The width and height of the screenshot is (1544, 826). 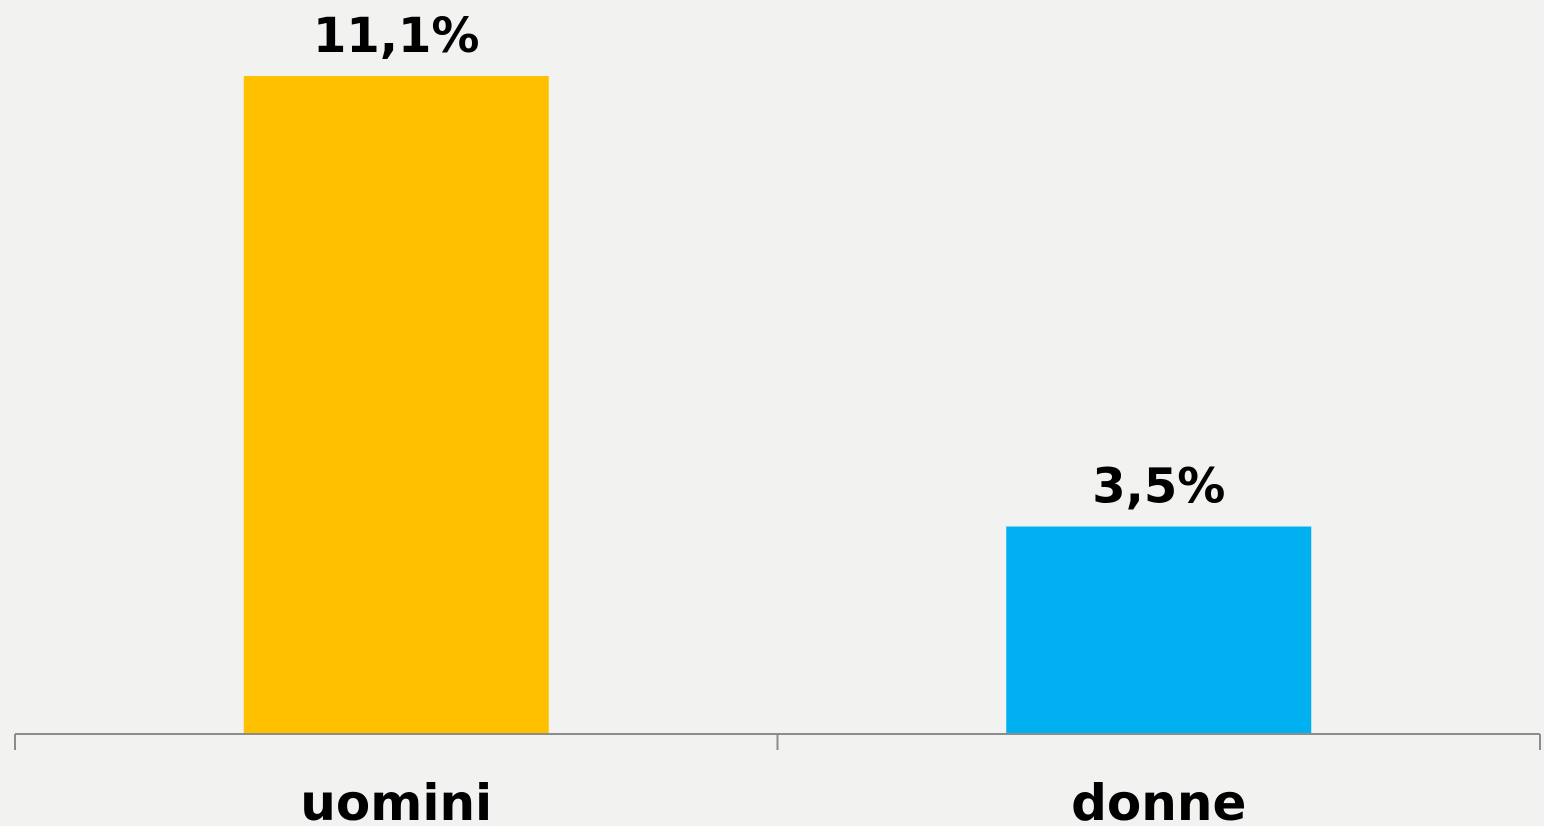 I want to click on x-tick-label: donne, so click(x=1158, y=800).